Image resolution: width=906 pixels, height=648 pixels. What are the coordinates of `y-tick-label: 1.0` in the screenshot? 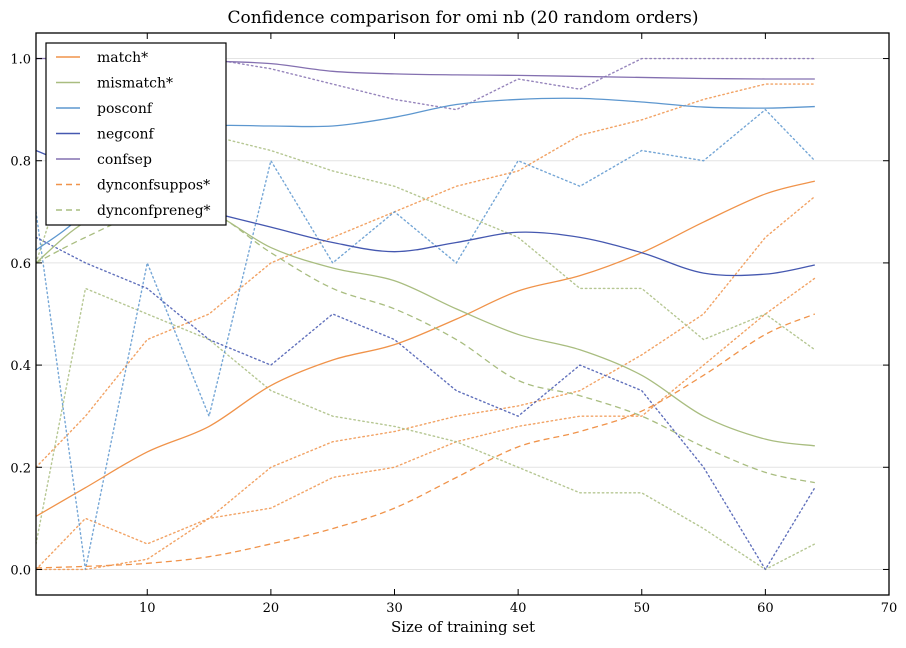 It's located at (20, 60).